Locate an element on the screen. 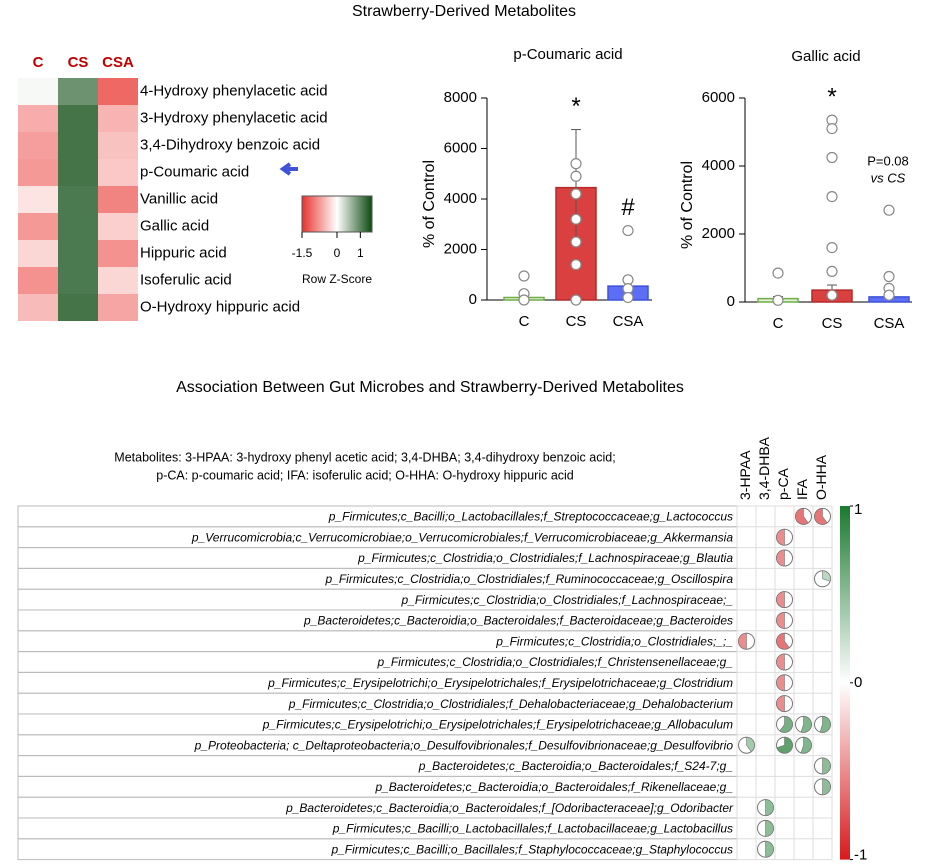 The image size is (928, 868). row-label: Vanillic acid is located at coordinates (179, 198).